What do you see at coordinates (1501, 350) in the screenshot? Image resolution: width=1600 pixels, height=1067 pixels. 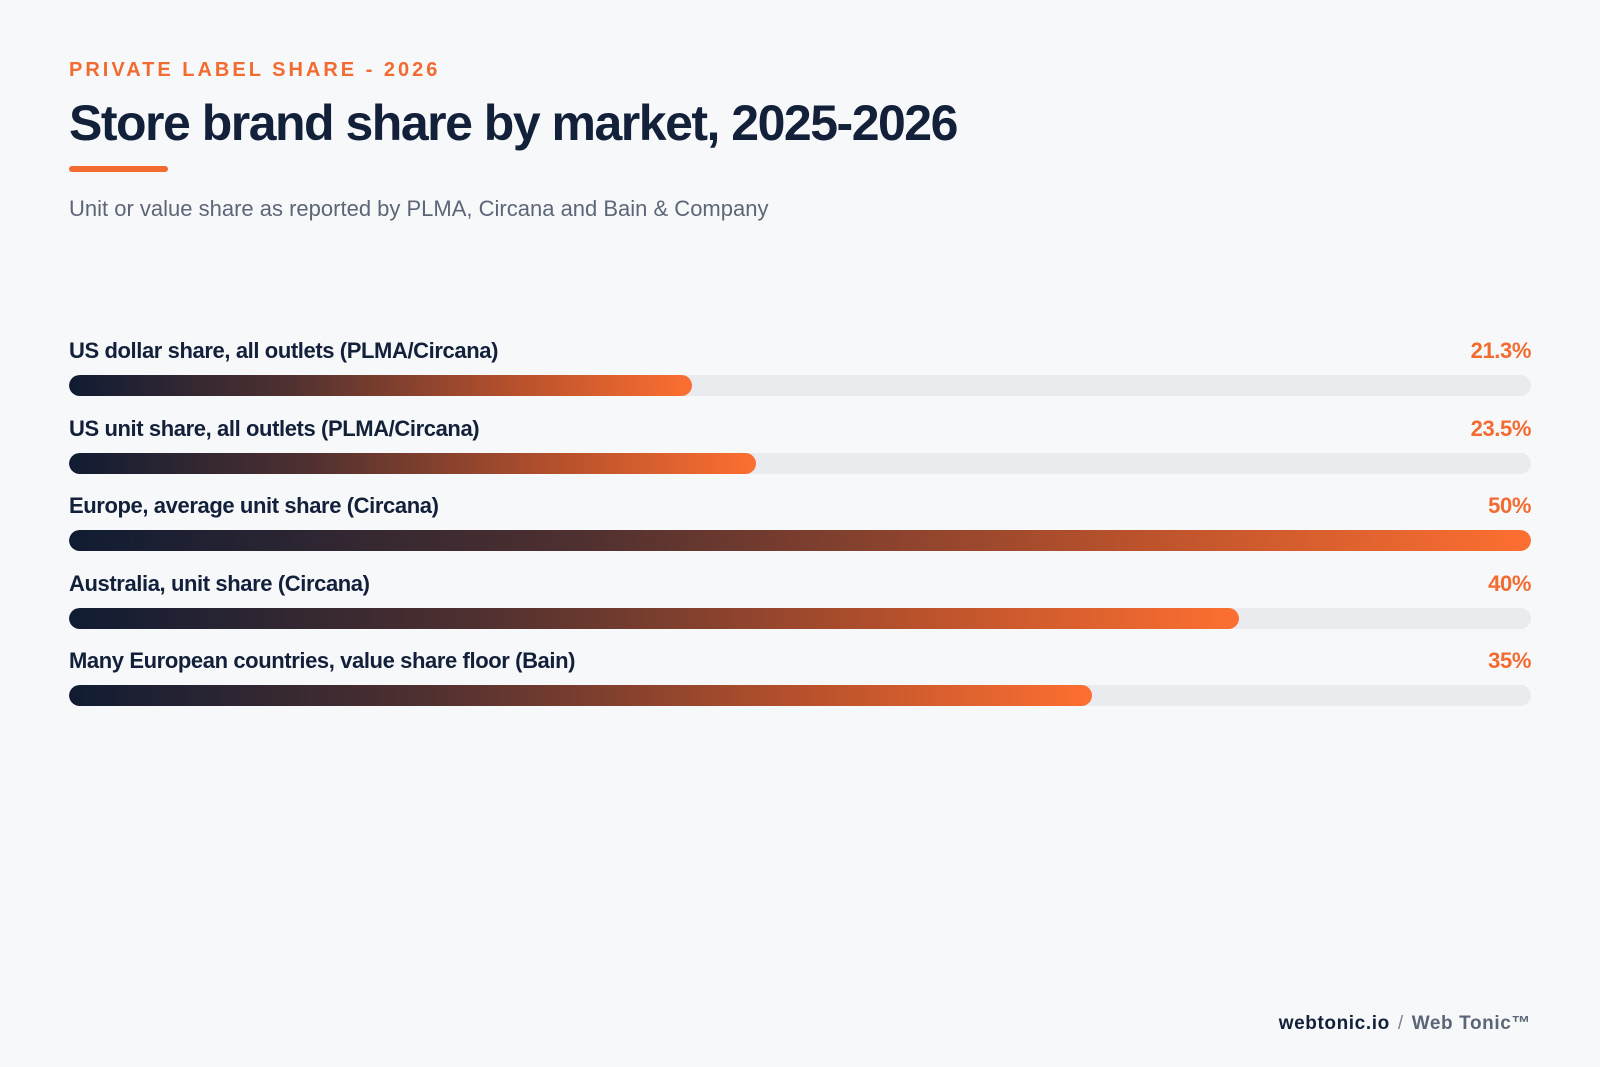 I see `bar-value-label: 21.3%` at bounding box center [1501, 350].